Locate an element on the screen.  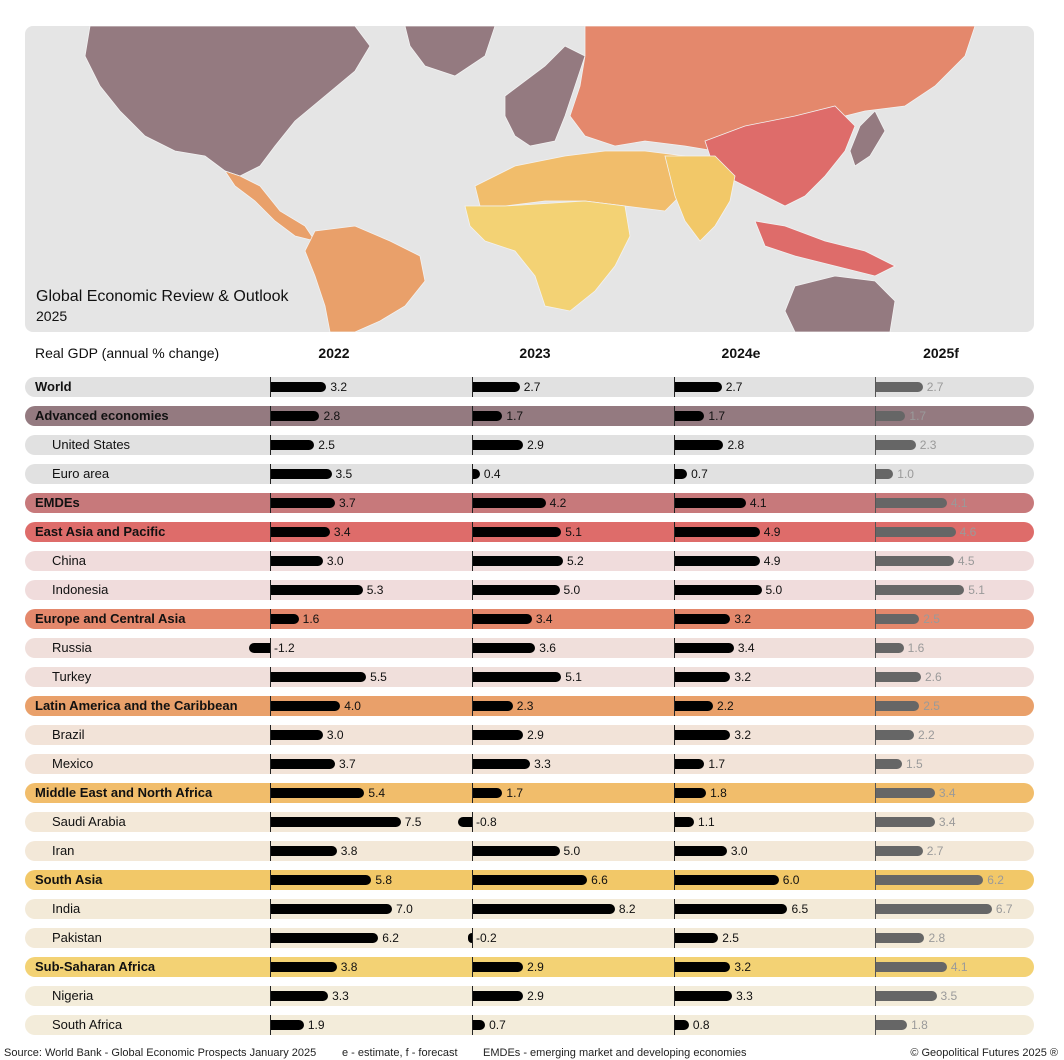
bar-mexico-2024e is located at coordinates (690, 764).